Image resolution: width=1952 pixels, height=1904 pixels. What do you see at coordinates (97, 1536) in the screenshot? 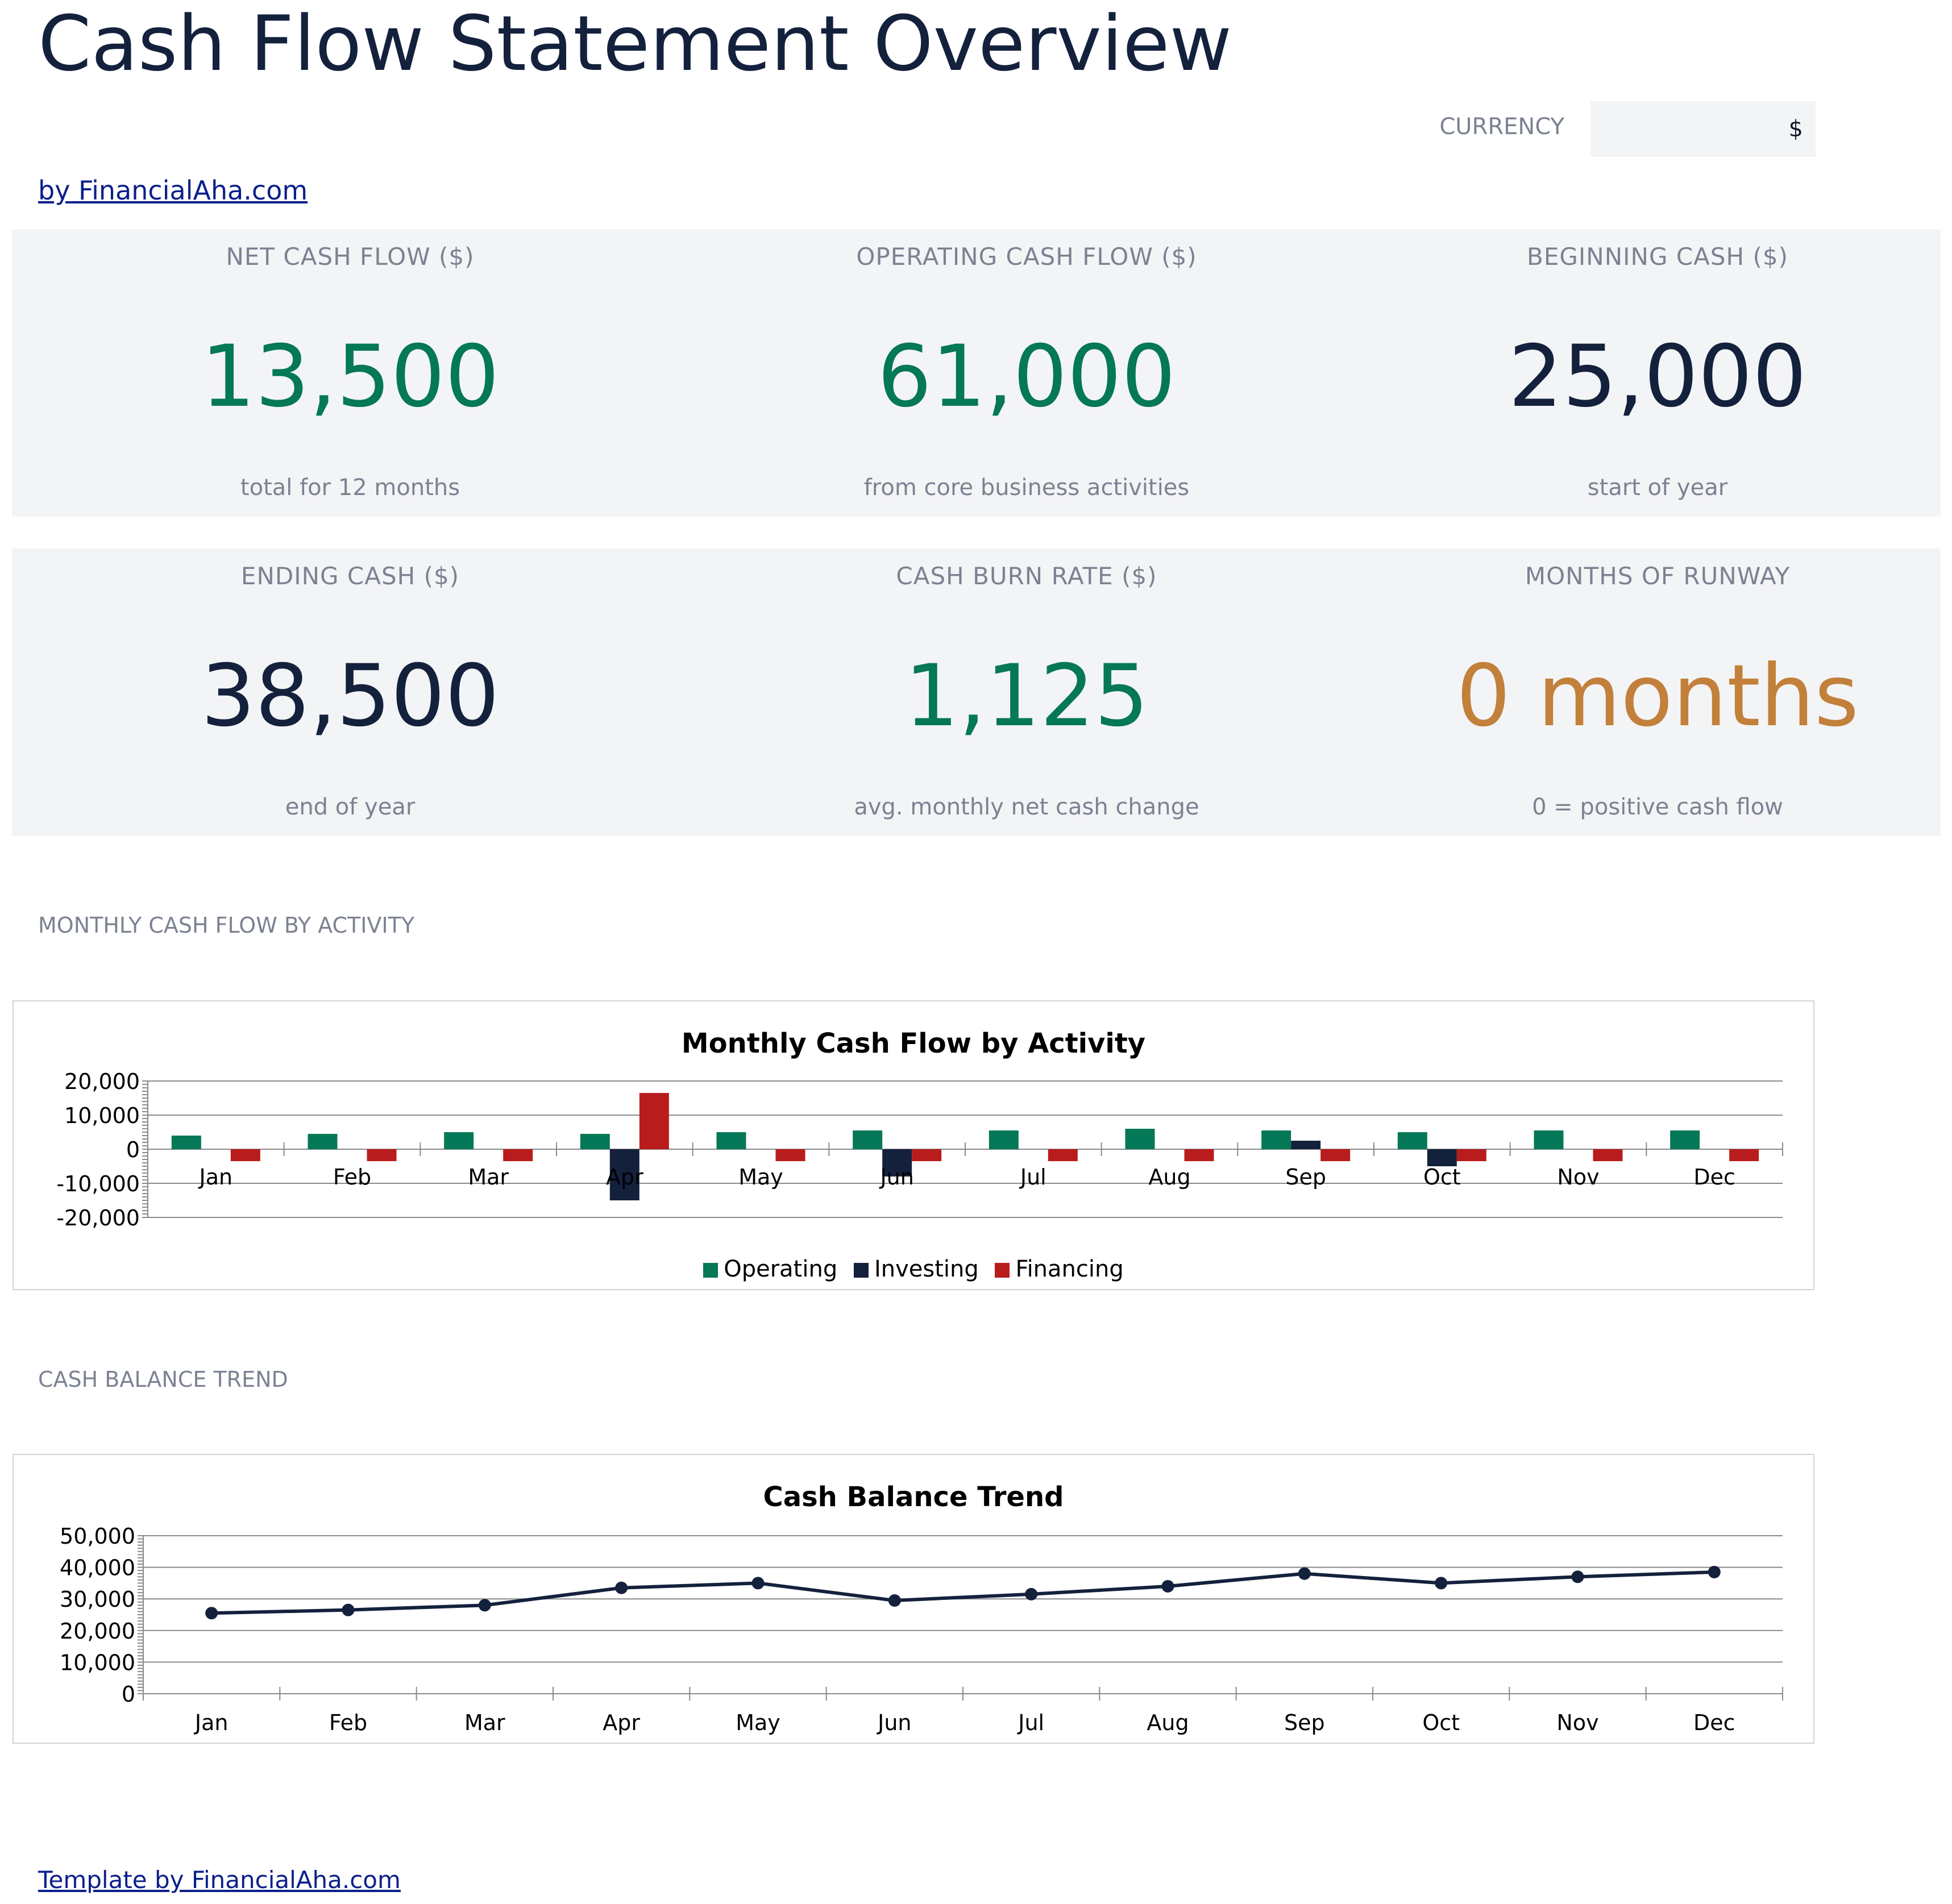
I see `y-tick-label: 50,000` at bounding box center [97, 1536].